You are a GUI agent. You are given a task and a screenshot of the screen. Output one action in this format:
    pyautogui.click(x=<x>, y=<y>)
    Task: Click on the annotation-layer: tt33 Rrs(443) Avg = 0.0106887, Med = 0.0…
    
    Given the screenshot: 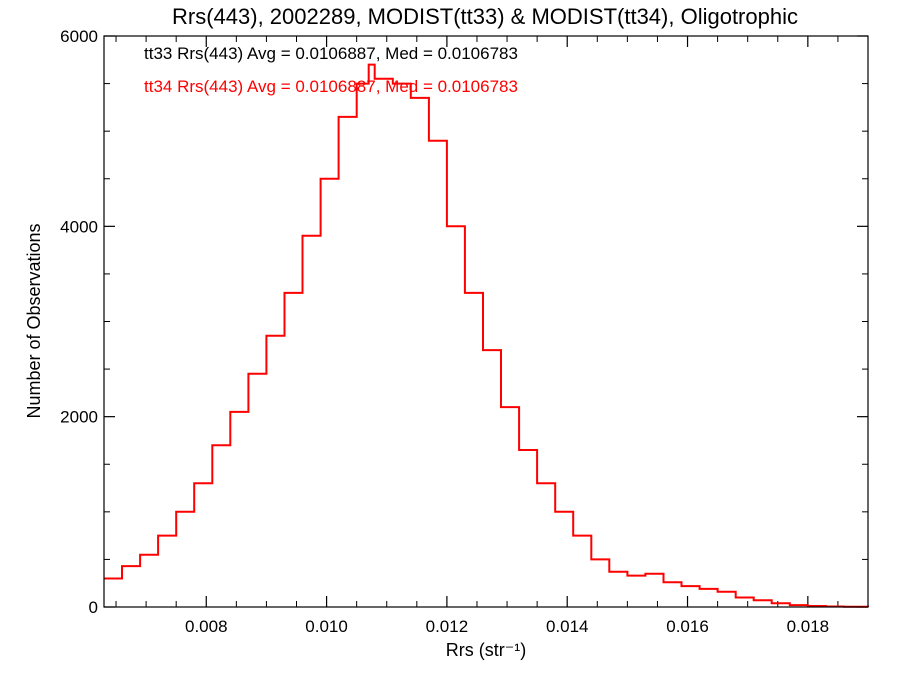 What is the action you would take?
    pyautogui.click(x=331, y=70)
    